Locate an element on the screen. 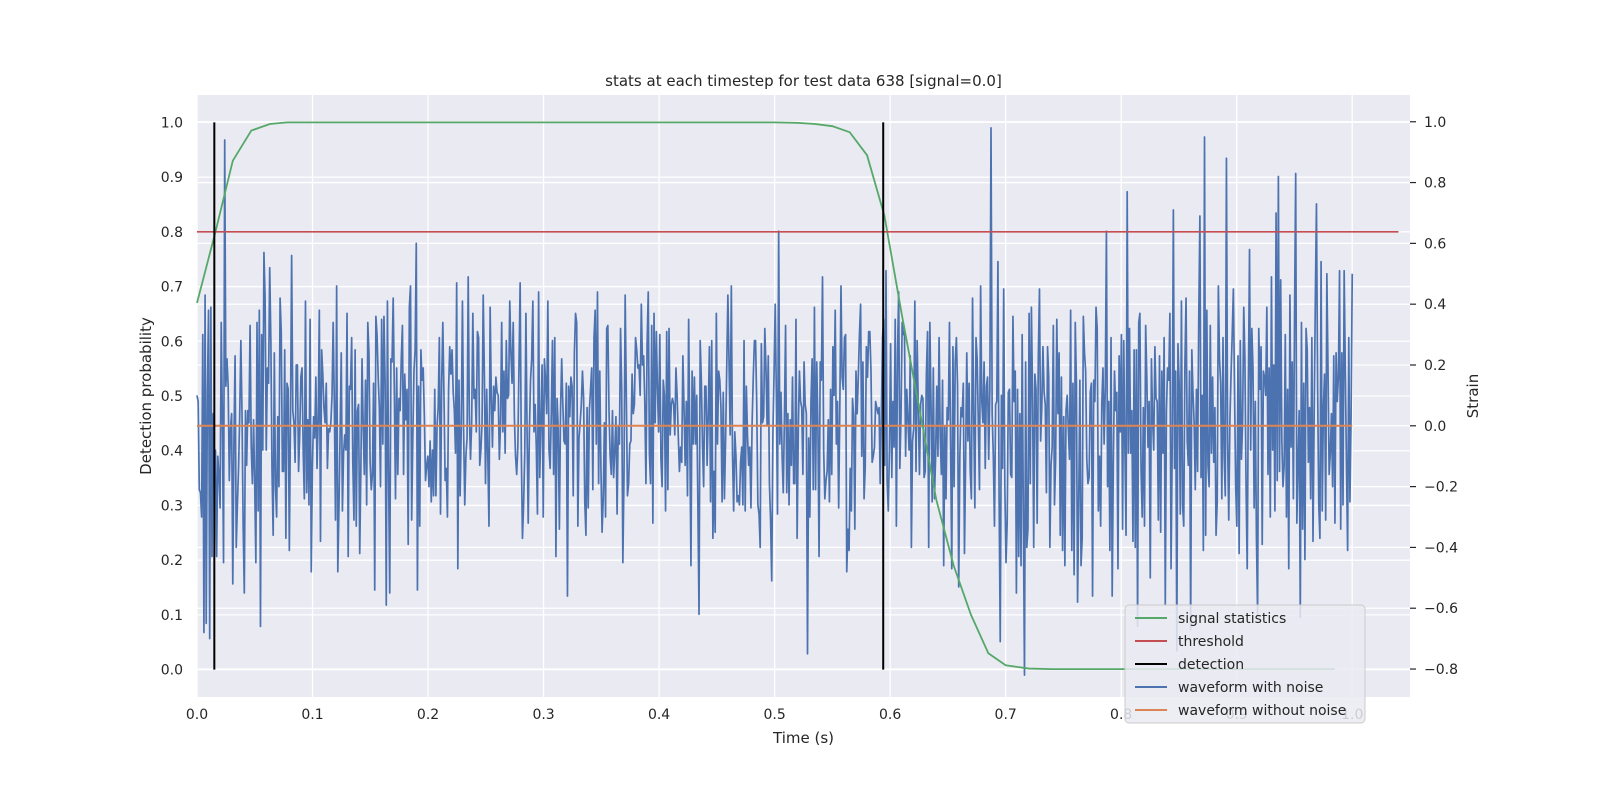 The width and height of the screenshot is (1600, 800). legend-label: signal statistics is located at coordinates (1232, 619).